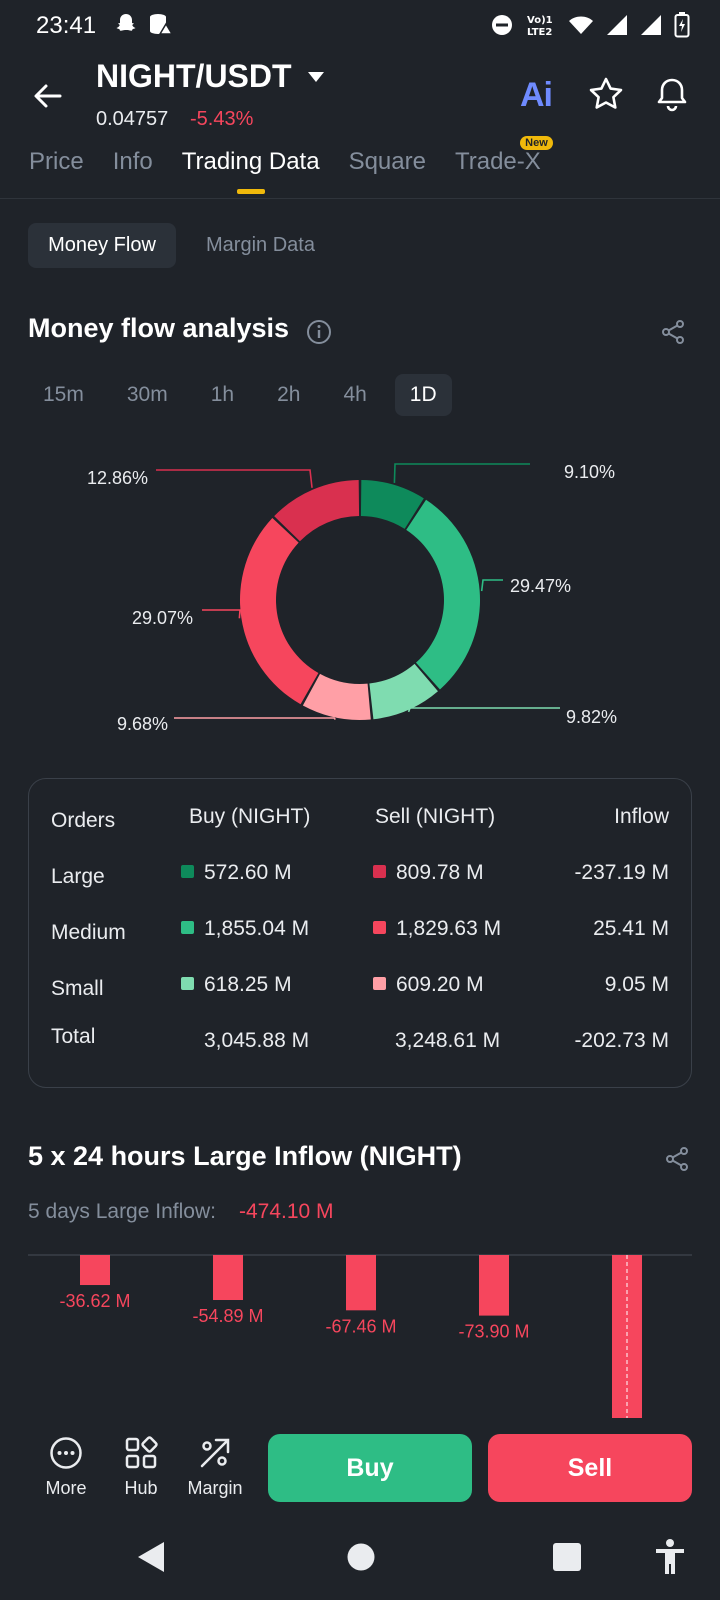  What do you see at coordinates (423, 395) in the screenshot?
I see `interval-1d: 1D` at bounding box center [423, 395].